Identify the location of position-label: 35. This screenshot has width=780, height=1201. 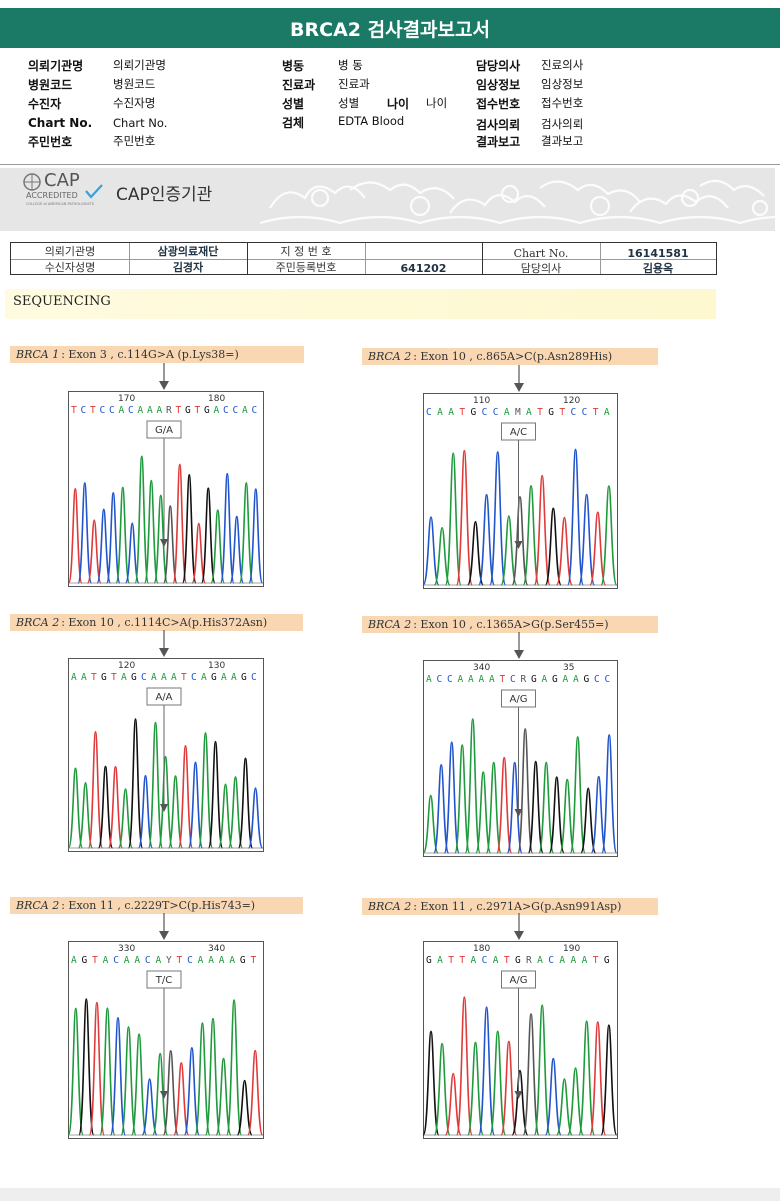
(568, 668).